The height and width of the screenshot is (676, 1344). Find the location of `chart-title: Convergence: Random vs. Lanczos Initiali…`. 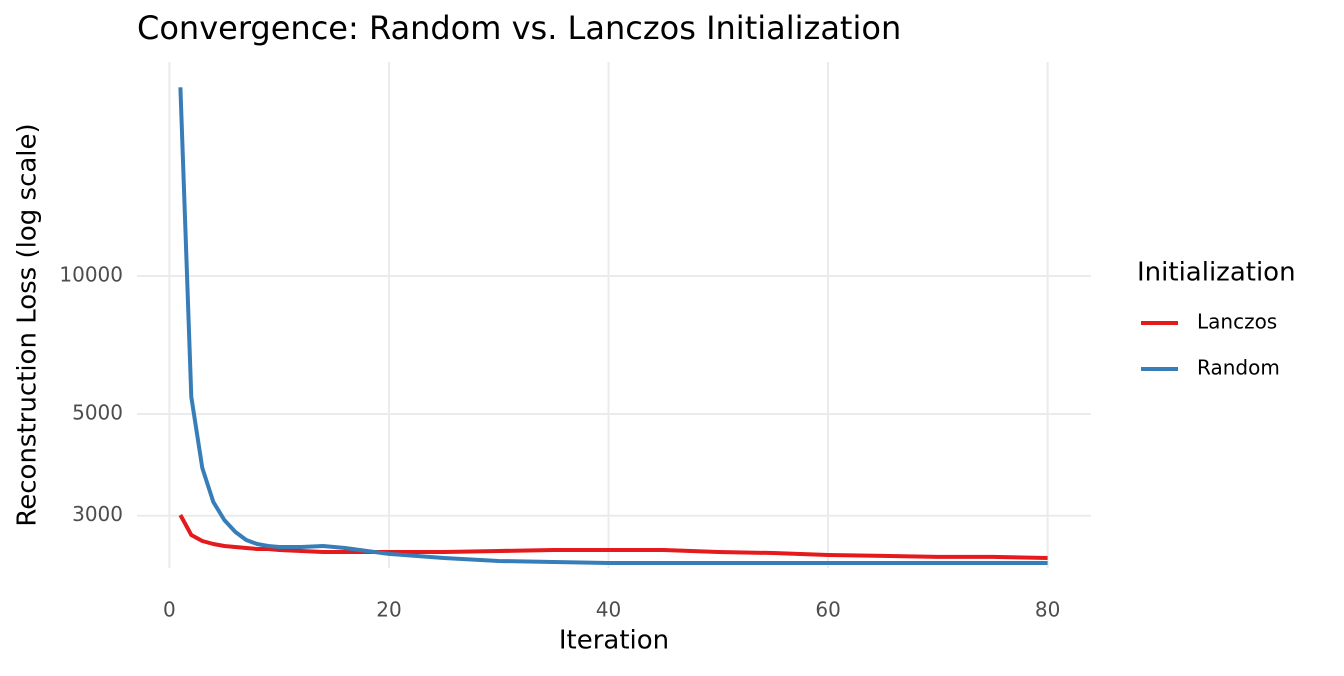

chart-title: Convergence: Random vs. Lanczos Initiali… is located at coordinates (519, 28).